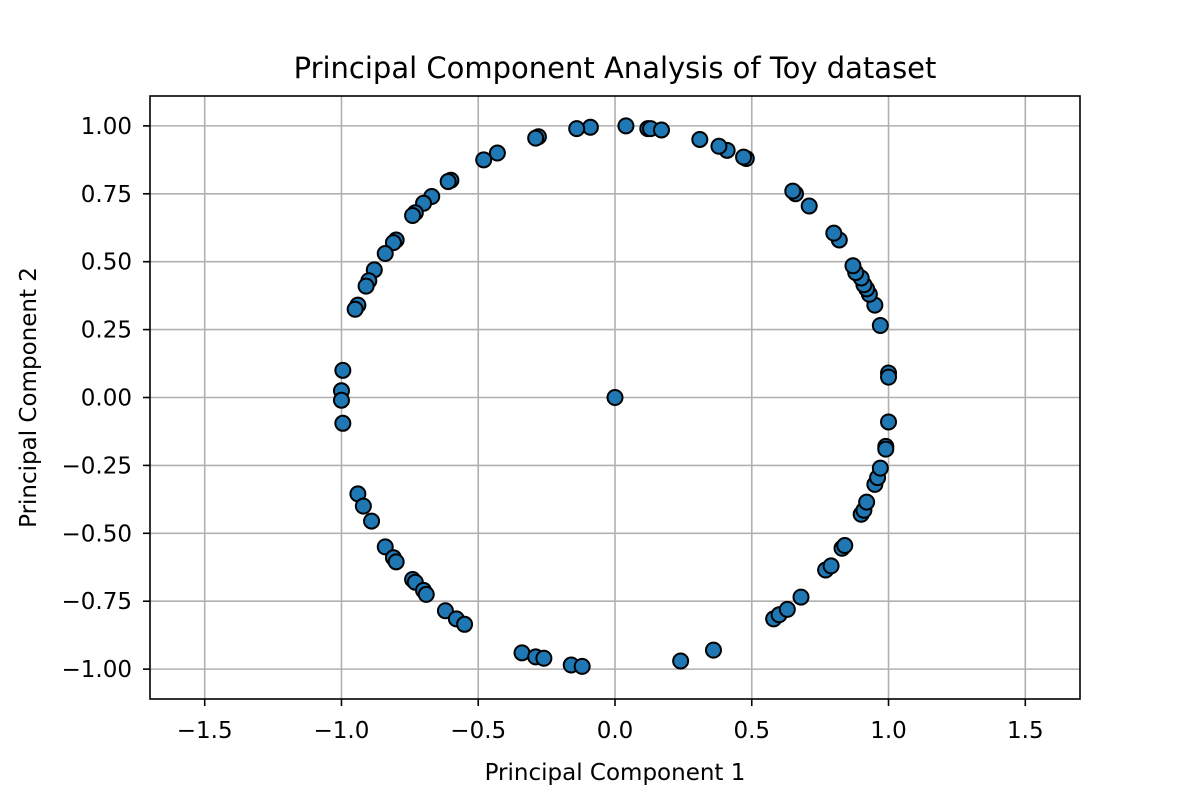 This screenshot has height=800, width=1200. What do you see at coordinates (97, 466) in the screenshot?
I see `y-tick-label: −0.25` at bounding box center [97, 466].